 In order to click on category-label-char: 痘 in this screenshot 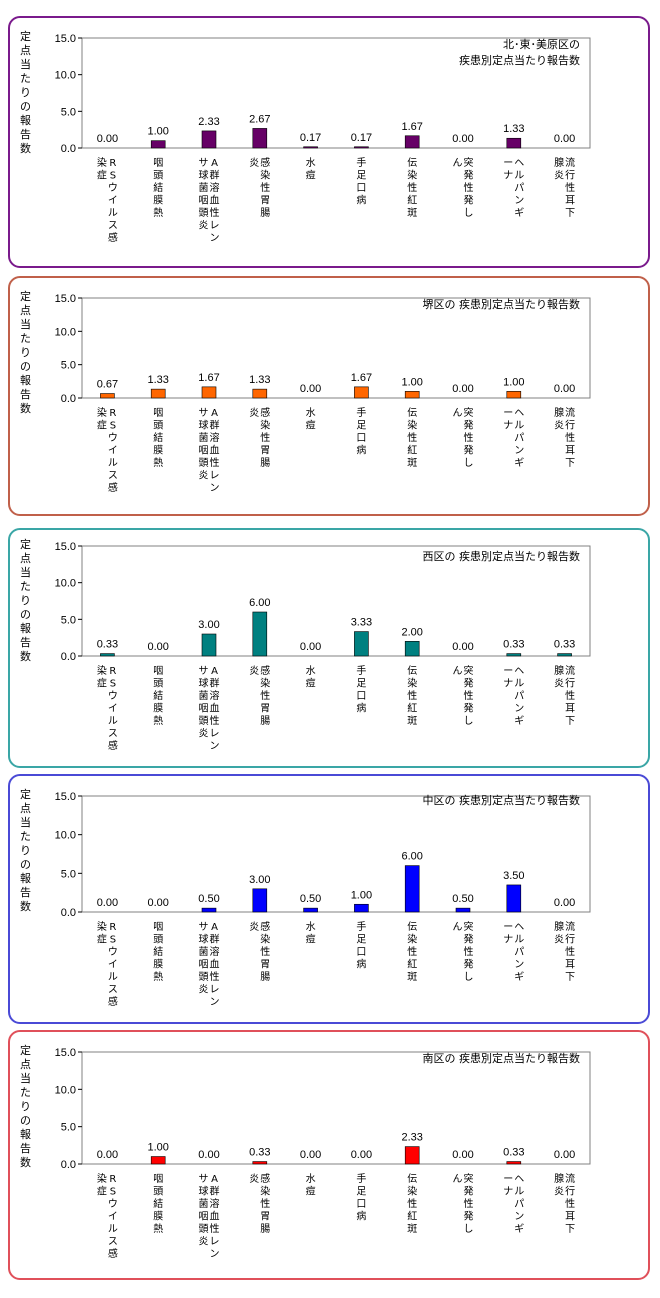, I will do `click(311, 175)`.